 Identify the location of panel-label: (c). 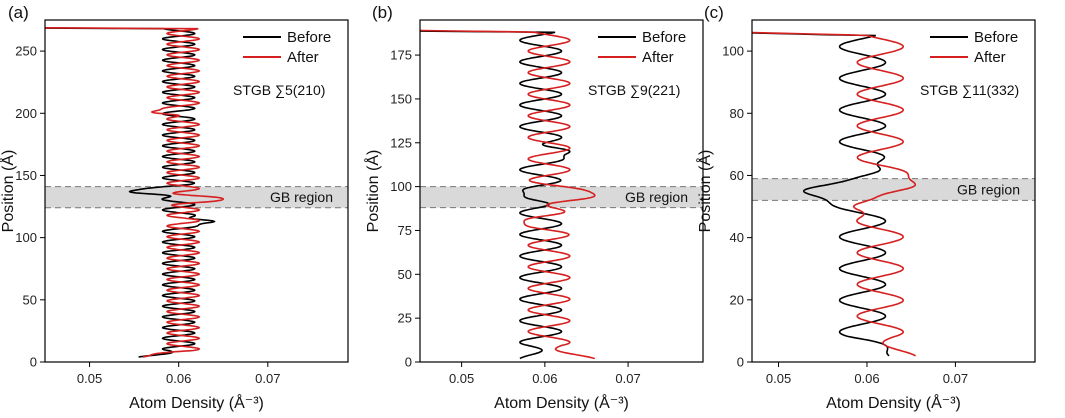
(714, 12).